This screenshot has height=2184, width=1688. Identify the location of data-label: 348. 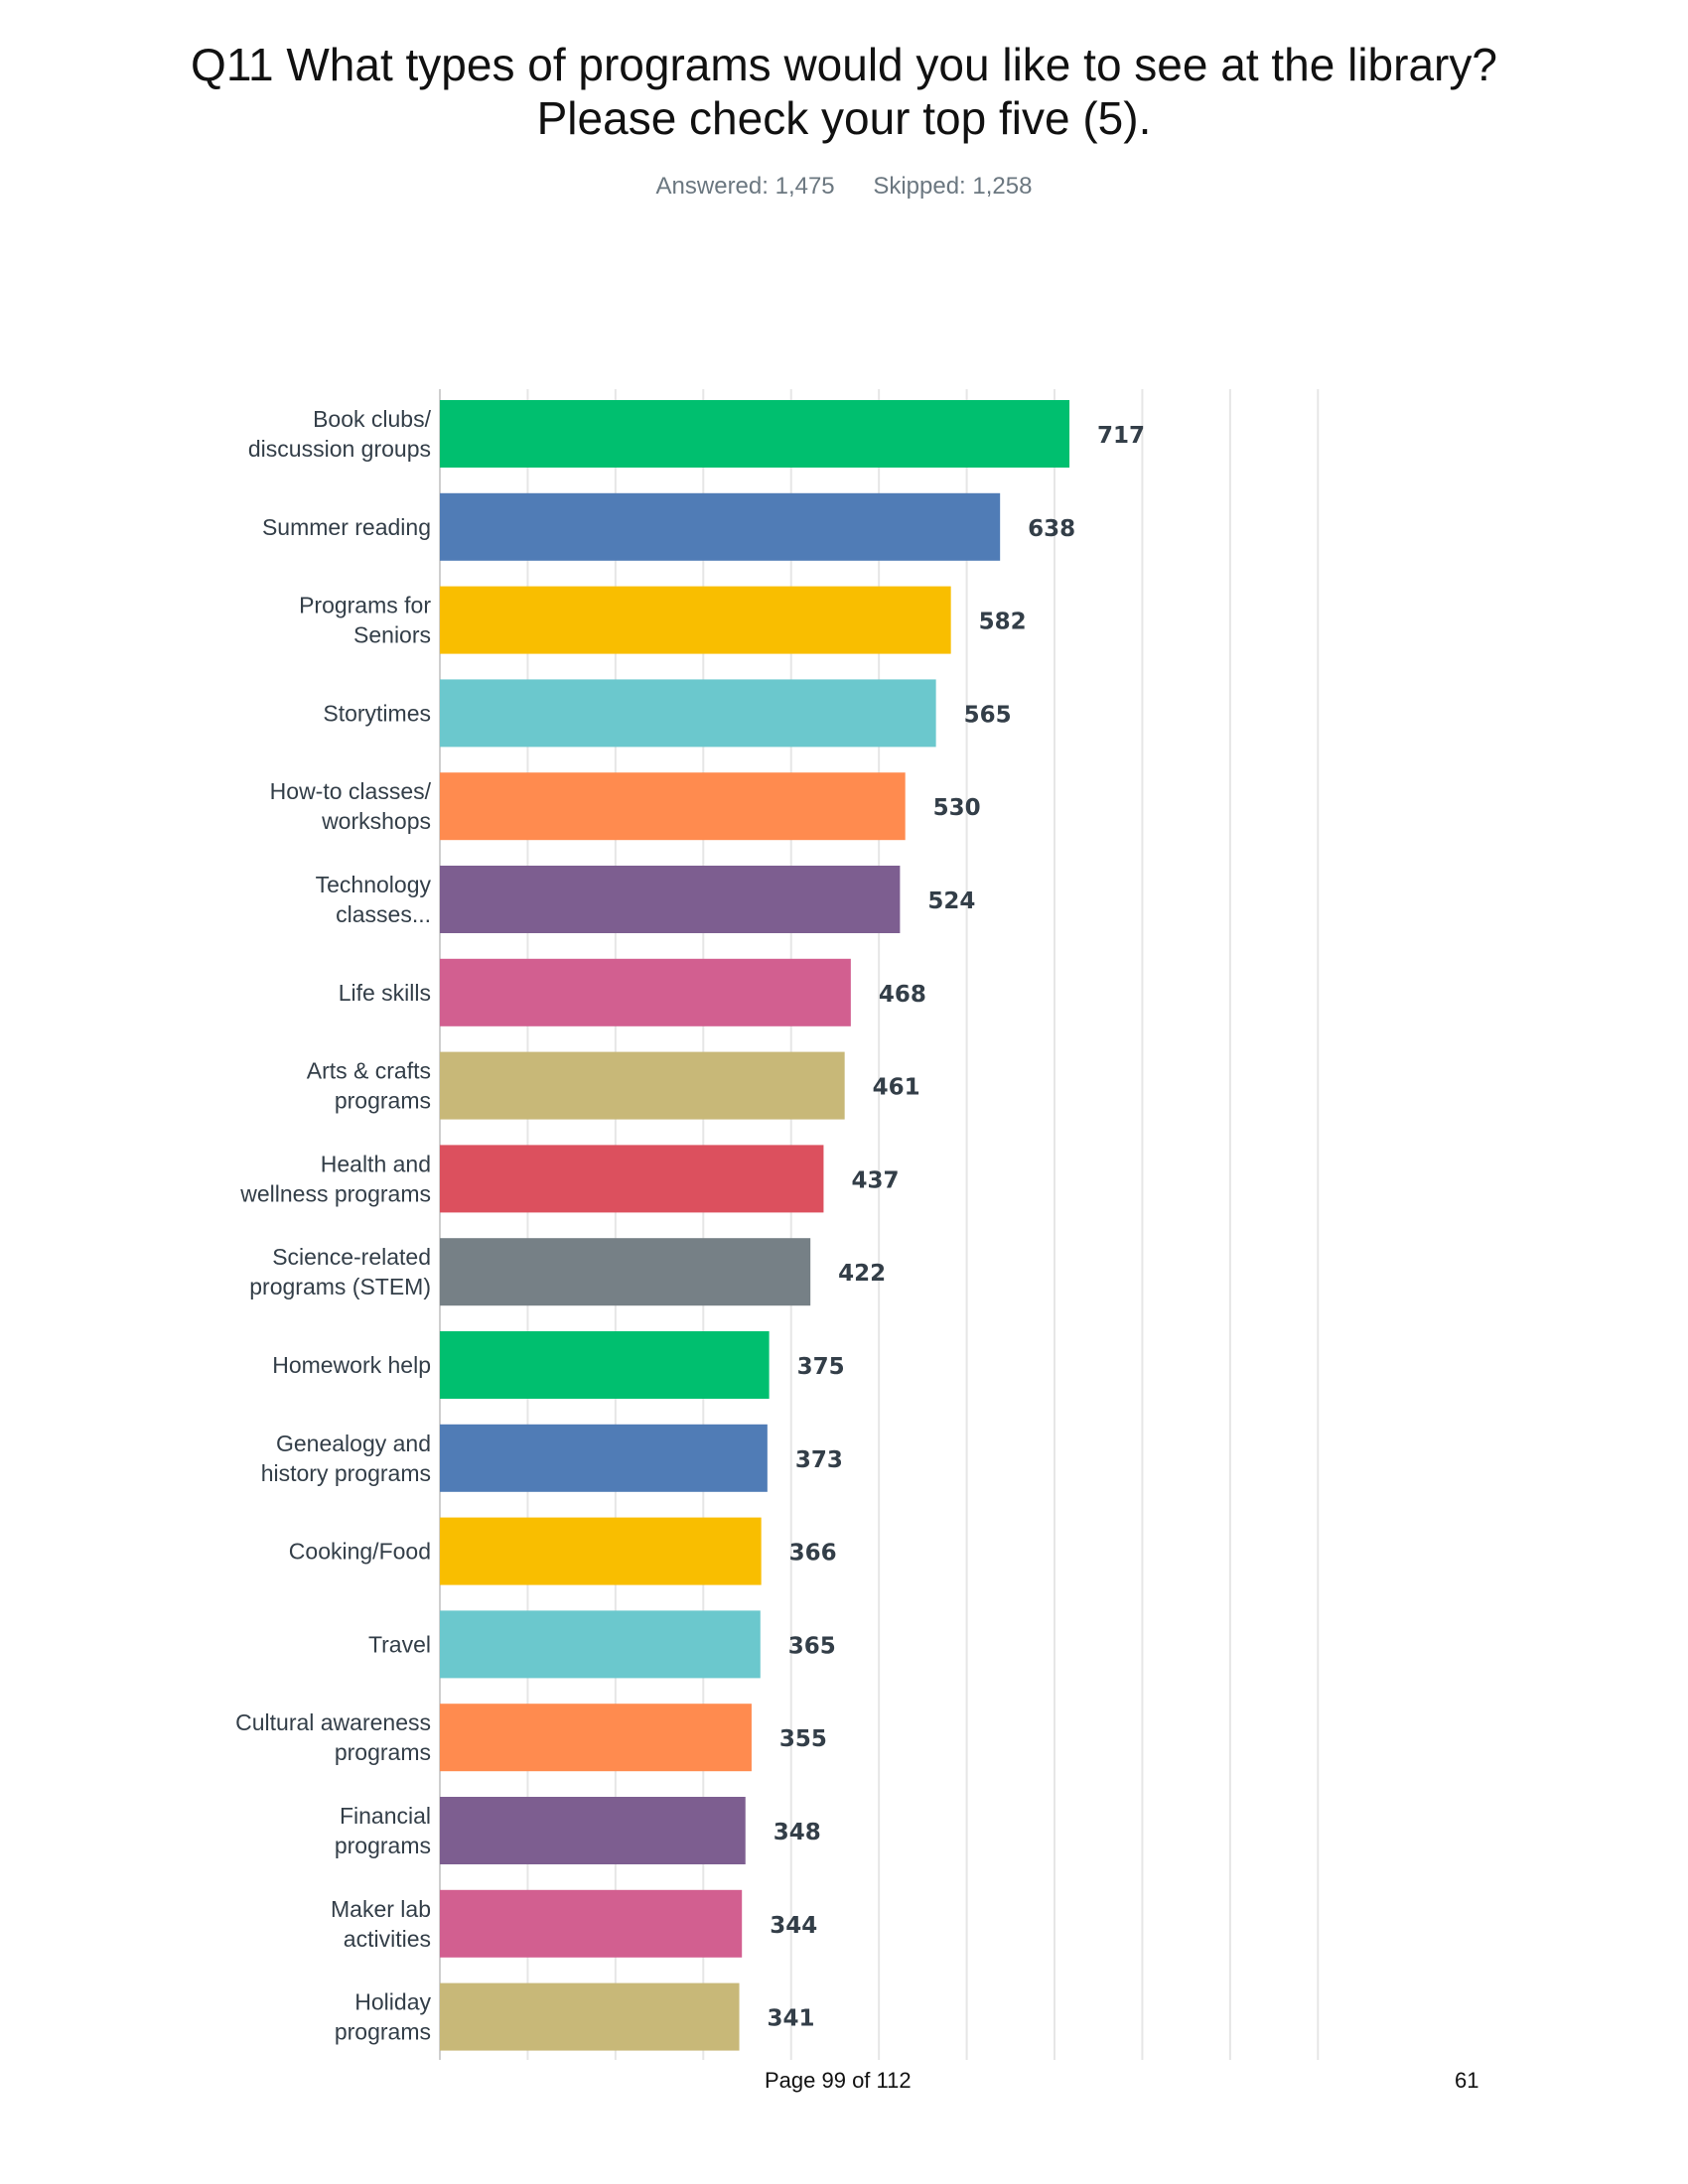
(797, 1832).